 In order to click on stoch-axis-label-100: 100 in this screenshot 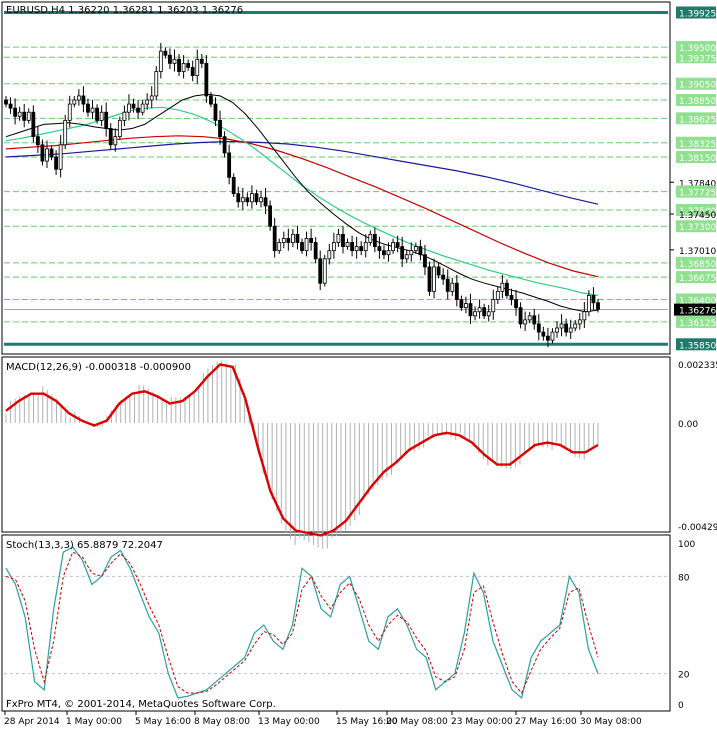, I will do `click(686, 545)`.